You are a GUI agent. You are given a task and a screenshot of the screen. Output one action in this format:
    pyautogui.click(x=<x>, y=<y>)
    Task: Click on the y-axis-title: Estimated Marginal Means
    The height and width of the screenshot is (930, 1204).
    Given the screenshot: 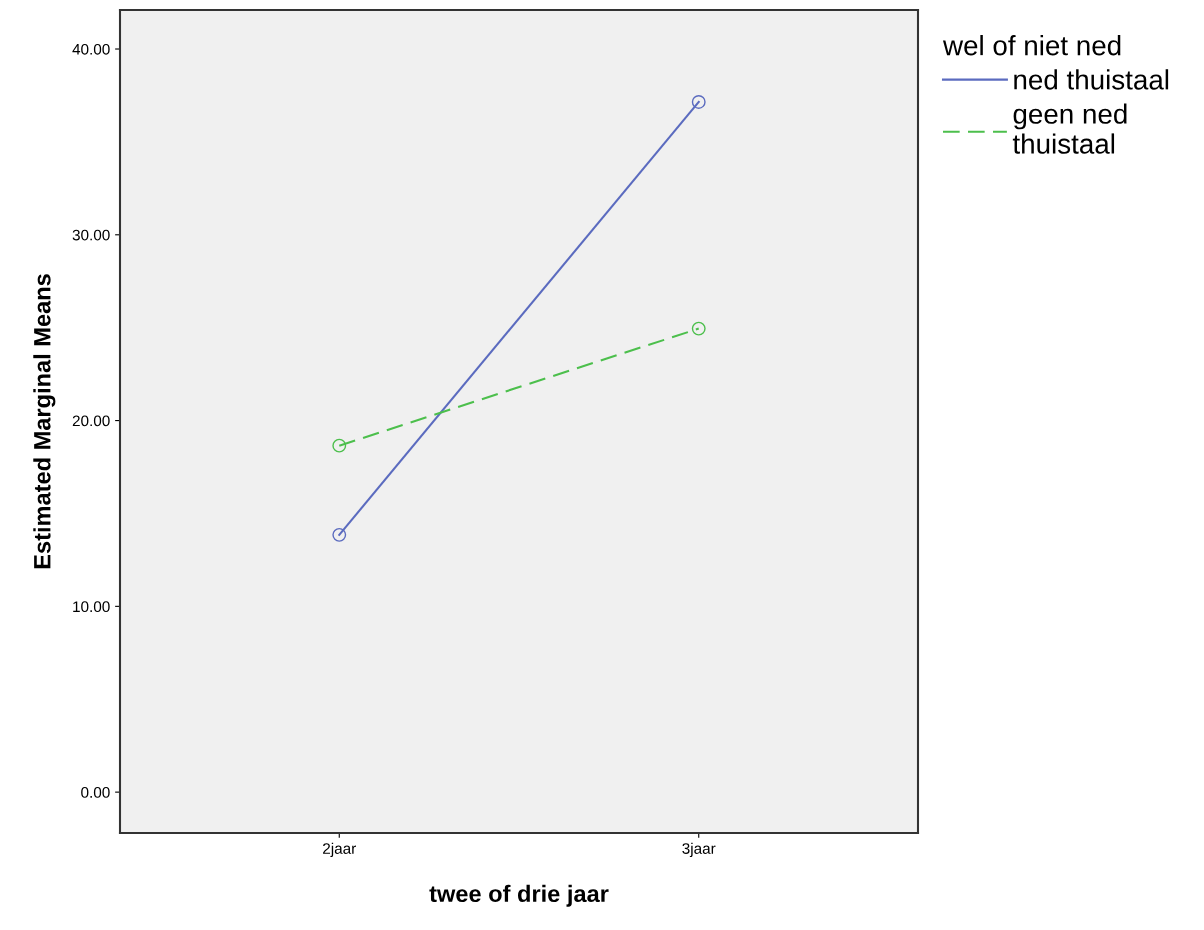 What is the action you would take?
    pyautogui.click(x=44, y=421)
    